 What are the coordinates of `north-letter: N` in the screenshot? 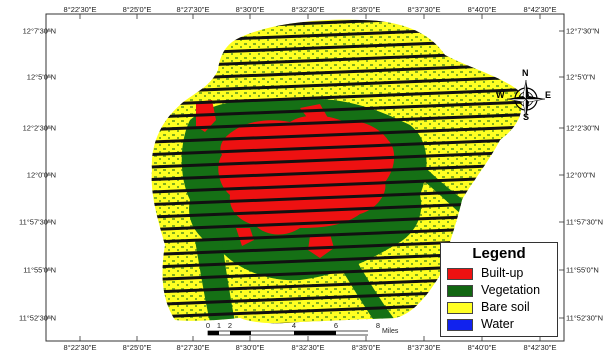 It's located at (525, 73).